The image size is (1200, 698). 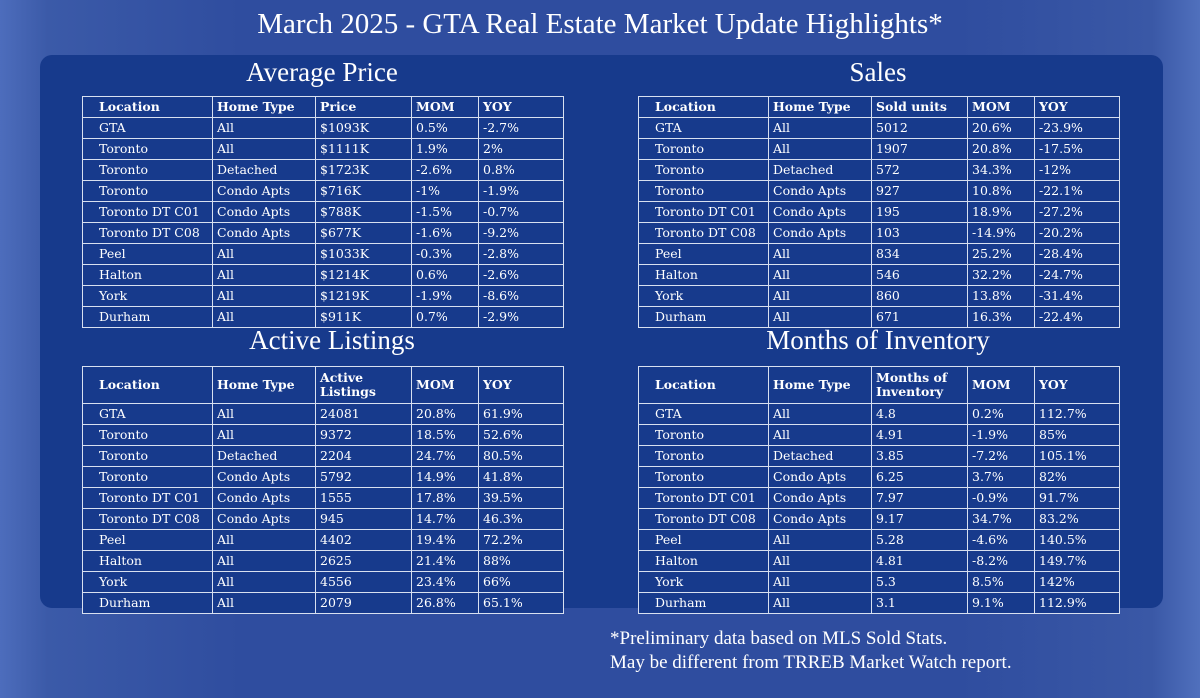 What do you see at coordinates (879, 519) in the screenshot?
I see `table-row: Toronto DT C08 Condo Apts 9.17 34.7% 83.2%` at bounding box center [879, 519].